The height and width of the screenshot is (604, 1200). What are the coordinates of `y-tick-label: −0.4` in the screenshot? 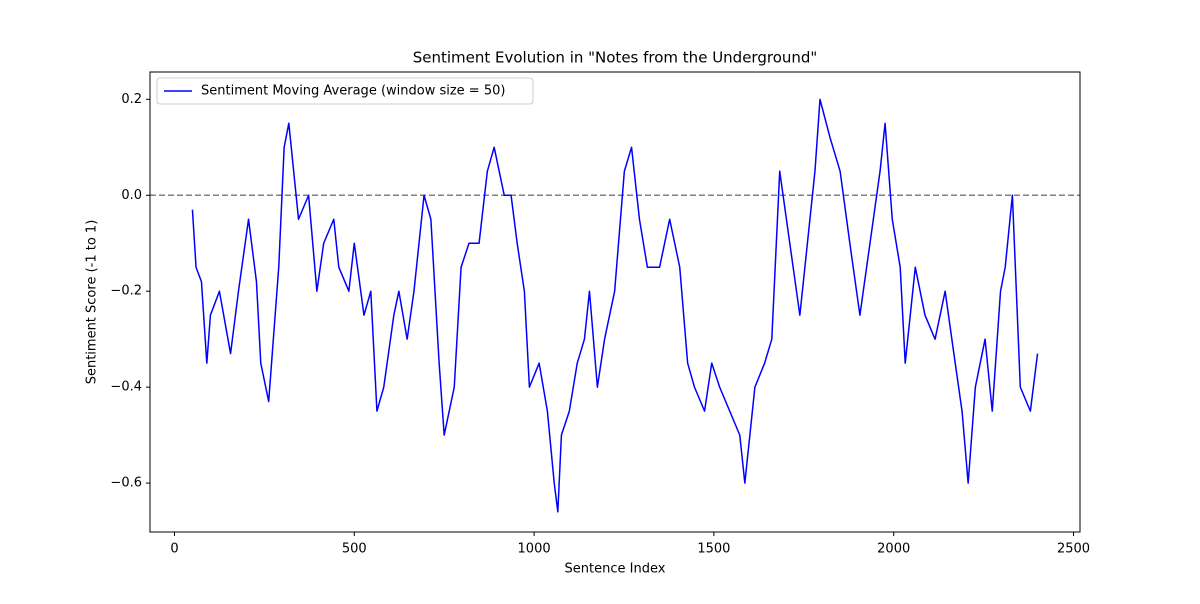 It's located at (126, 387).